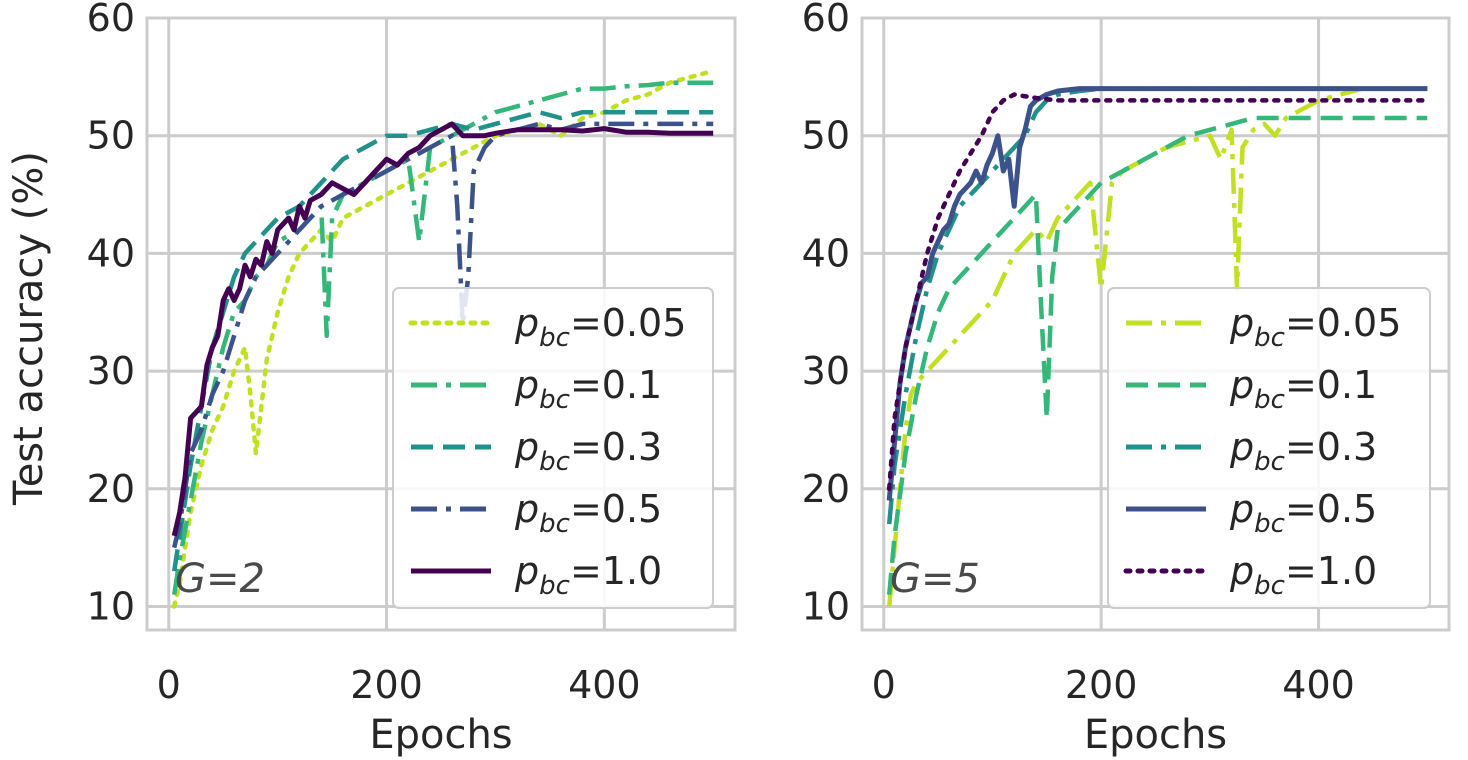 The width and height of the screenshot is (1468, 760). Describe the element at coordinates (29, 328) in the screenshot. I see `y-axis-label: Test accuracy (%)` at that location.